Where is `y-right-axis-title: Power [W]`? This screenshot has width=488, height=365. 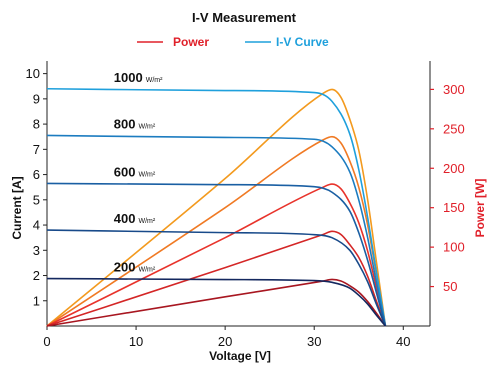 y-right-axis-title: Power [W] is located at coordinates (480, 208).